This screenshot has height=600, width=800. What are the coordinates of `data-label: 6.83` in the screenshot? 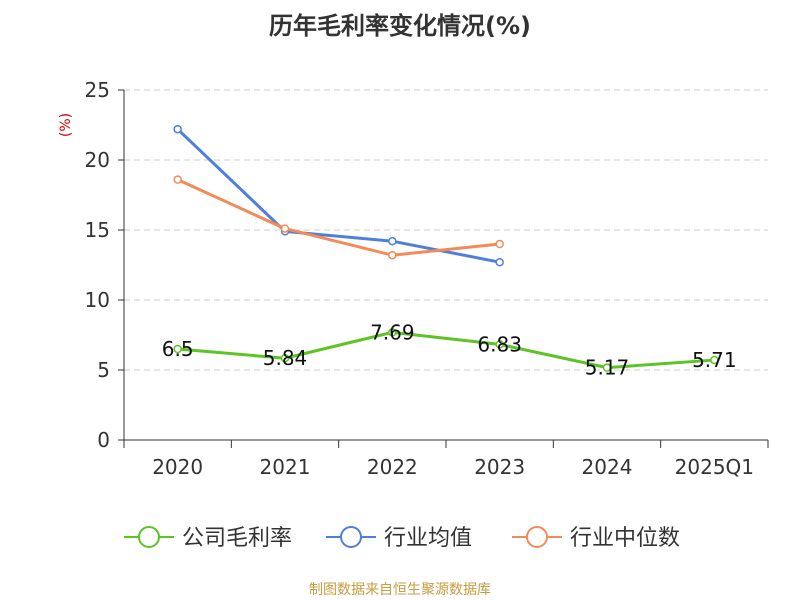 It's located at (499, 344).